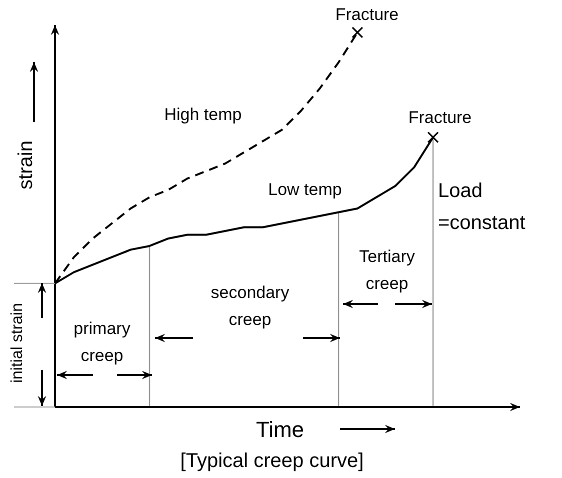 The height and width of the screenshot is (478, 562). Describe the element at coordinates (440, 117) in the screenshot. I see `annotation: Fracture` at that location.